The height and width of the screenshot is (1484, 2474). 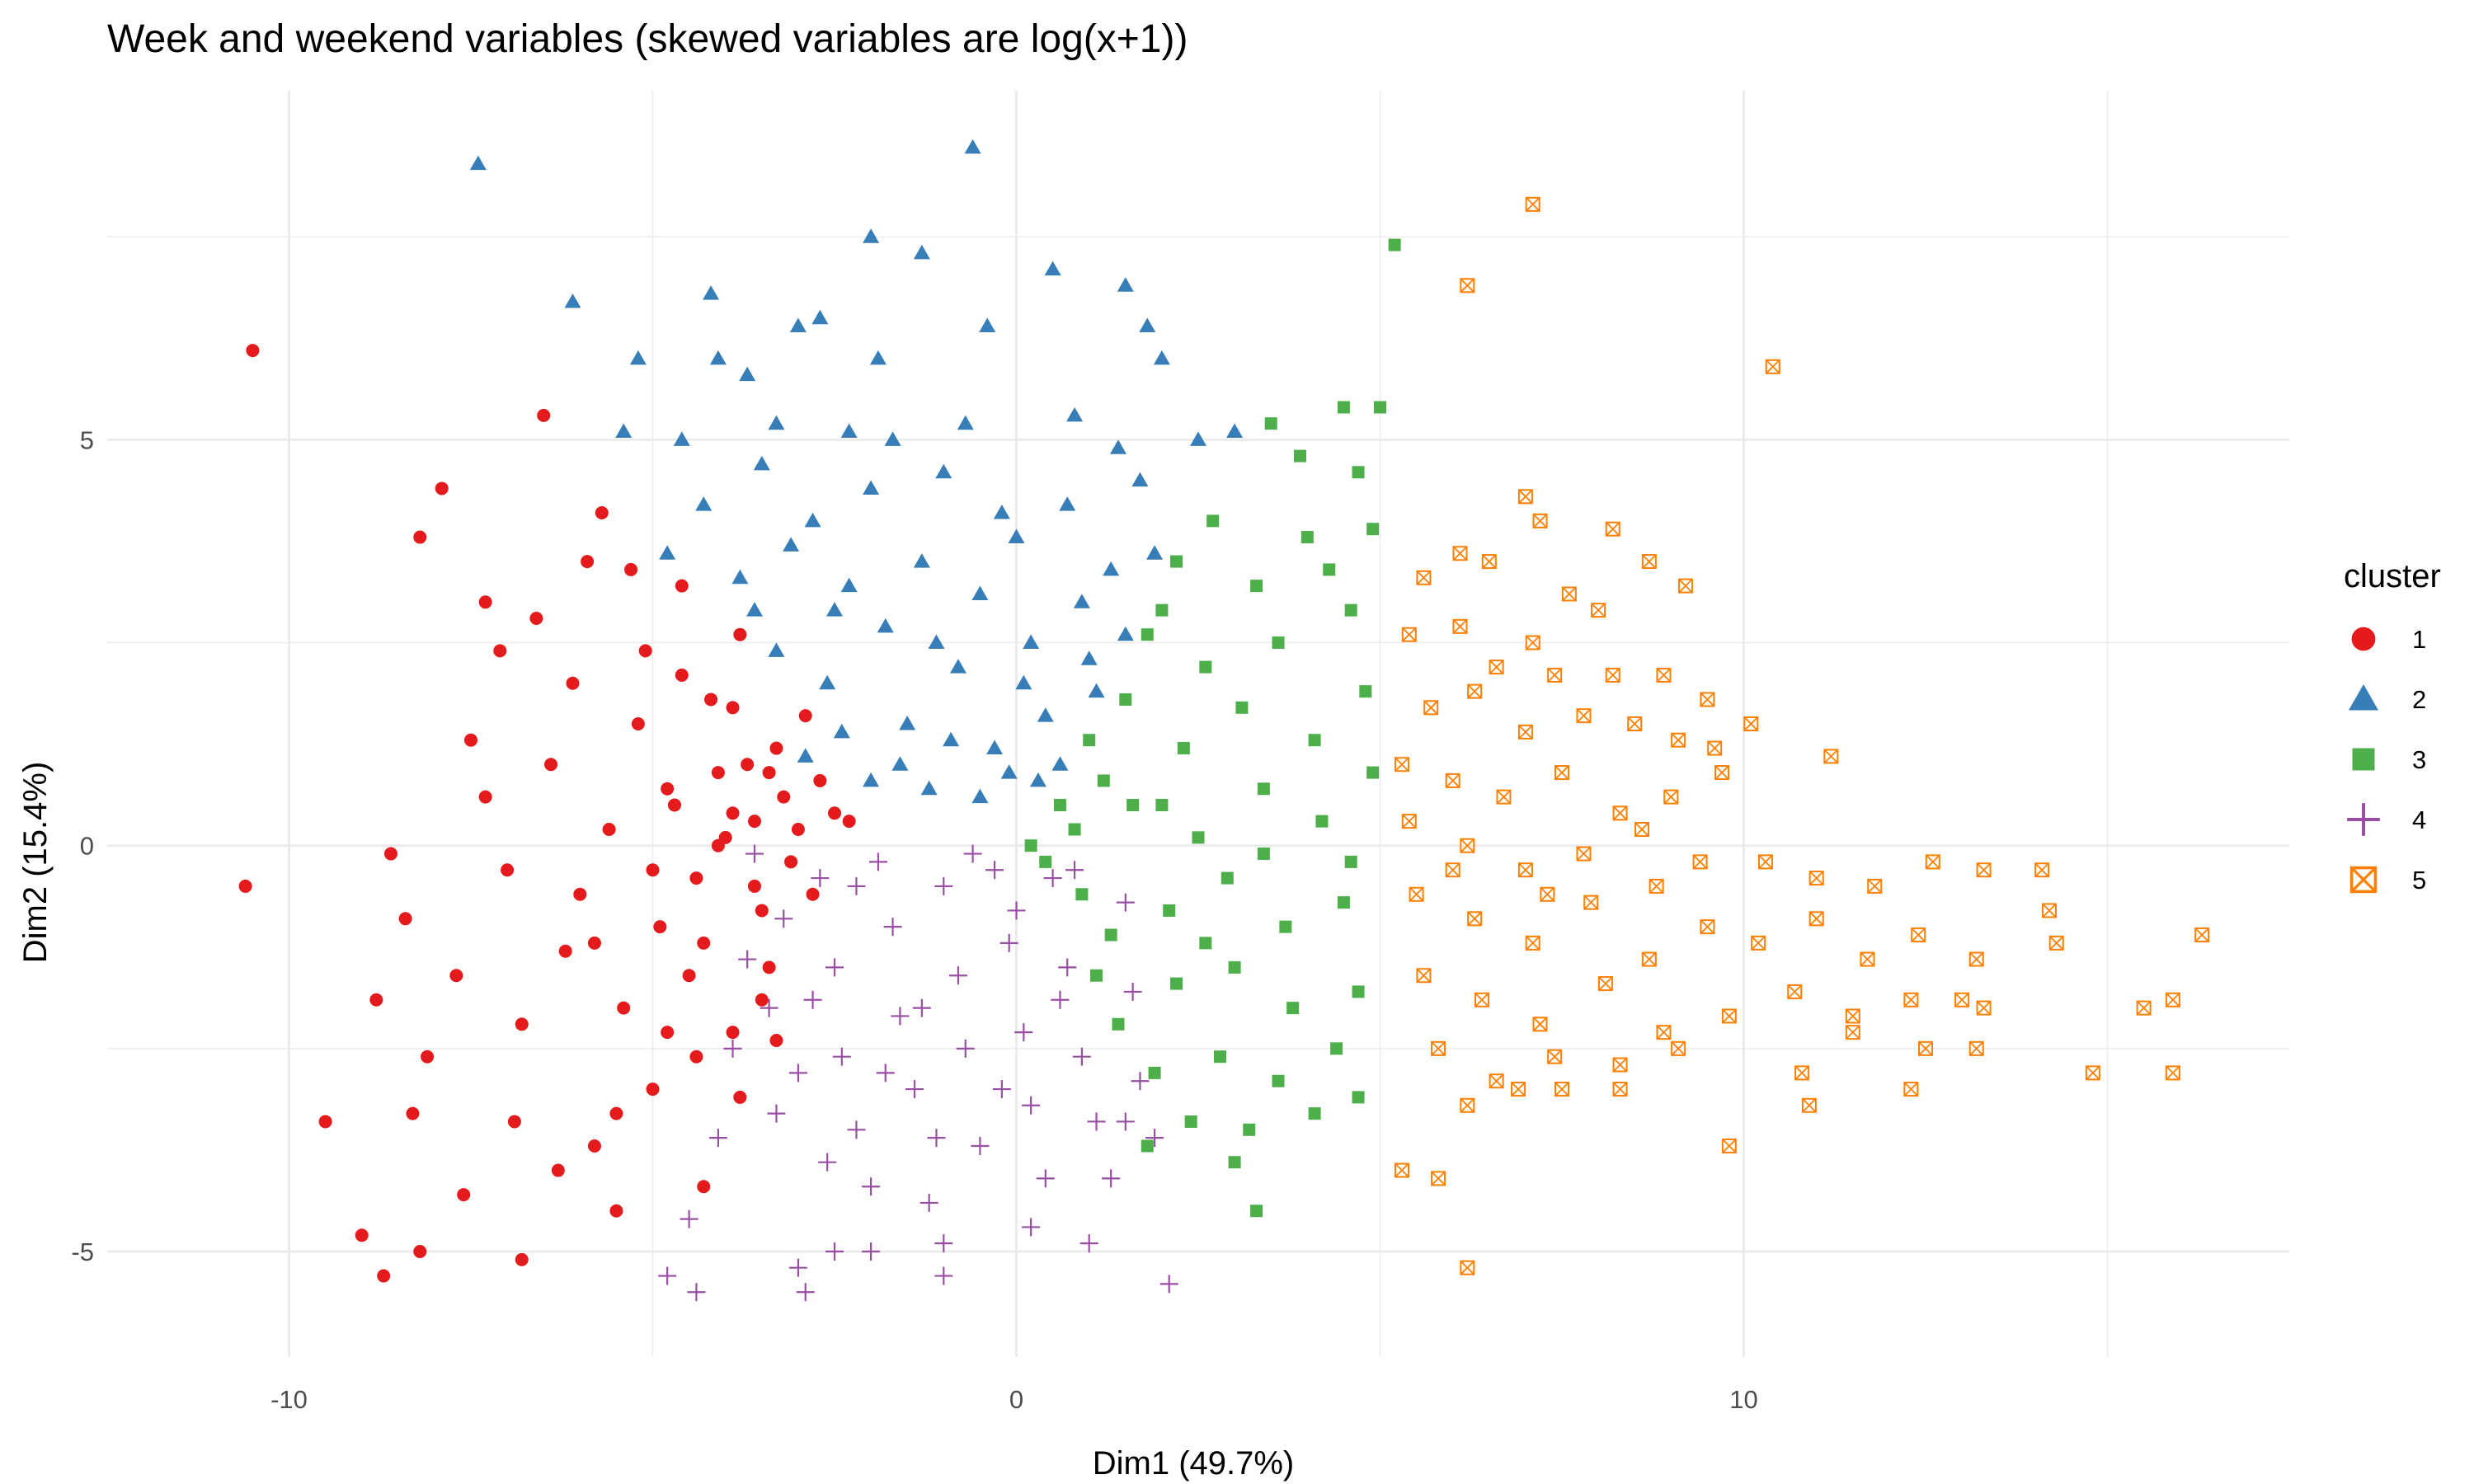 I want to click on y-axis-title: Dim2 (15.4%), so click(x=35, y=863).